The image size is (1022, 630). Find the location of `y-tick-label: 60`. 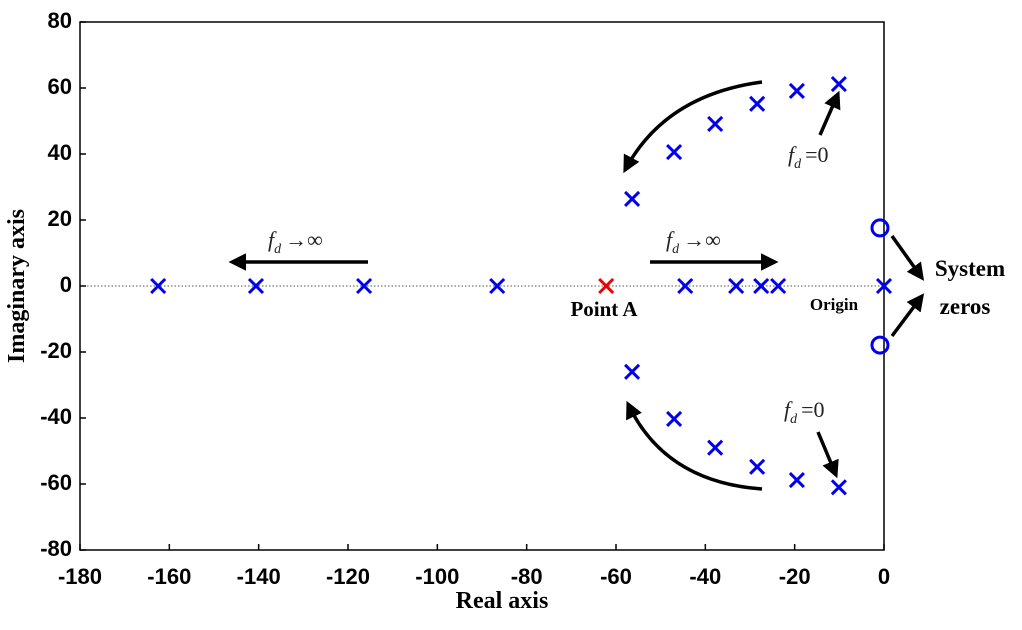

y-tick-label: 60 is located at coordinates (60, 86).